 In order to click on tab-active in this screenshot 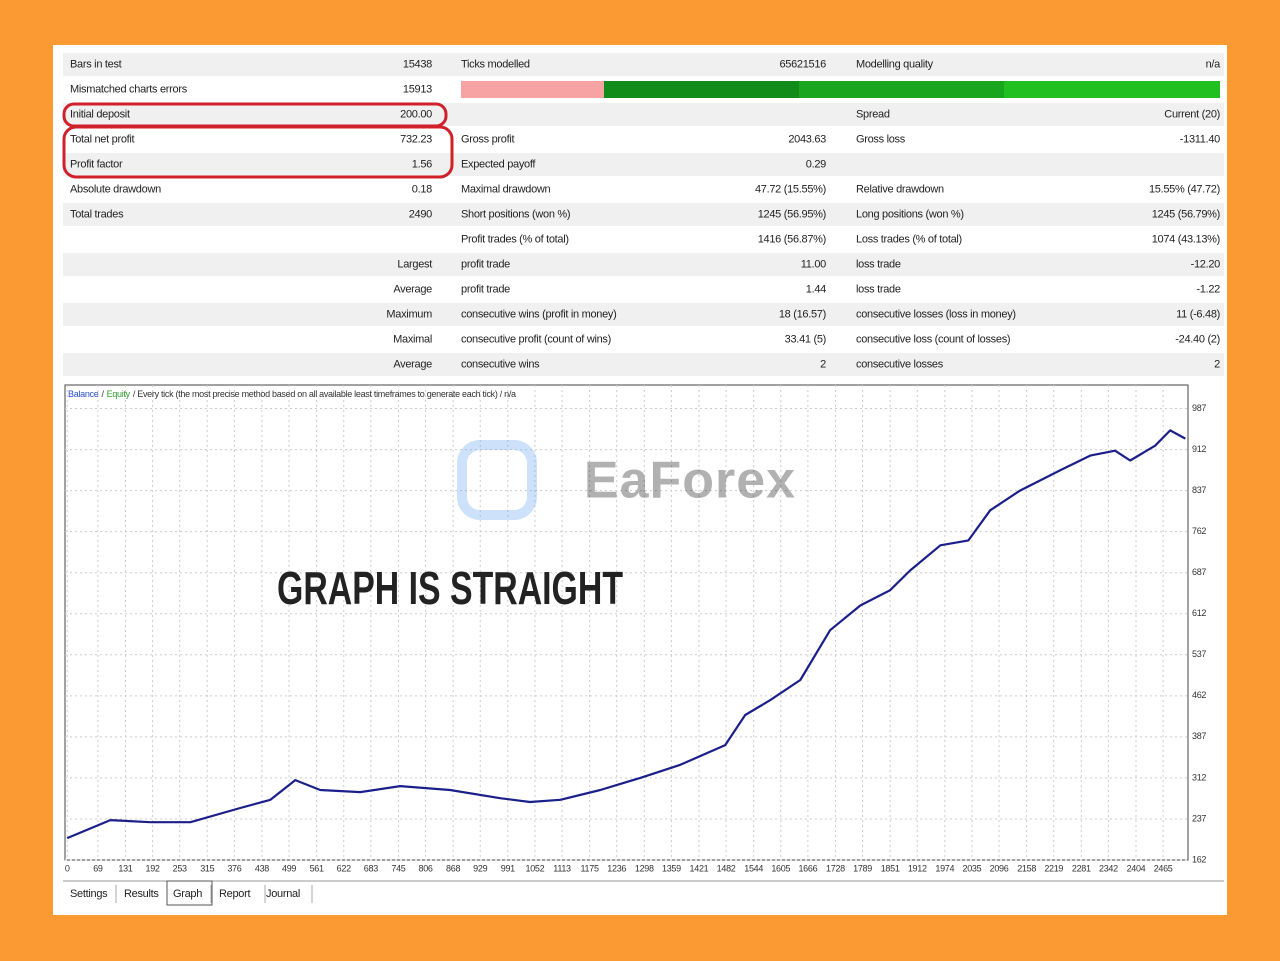, I will do `click(189, 893)`.